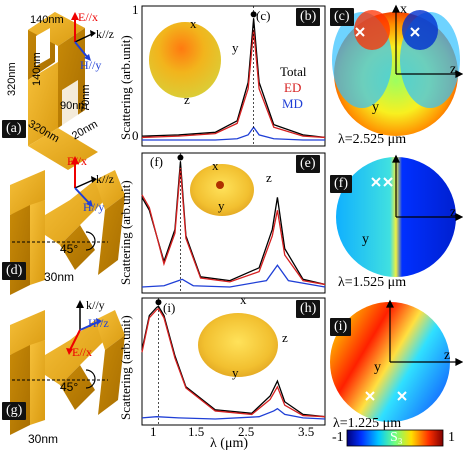  Describe the element at coordinates (292, 103) in the screenshot. I see `legend-md: MD` at that location.